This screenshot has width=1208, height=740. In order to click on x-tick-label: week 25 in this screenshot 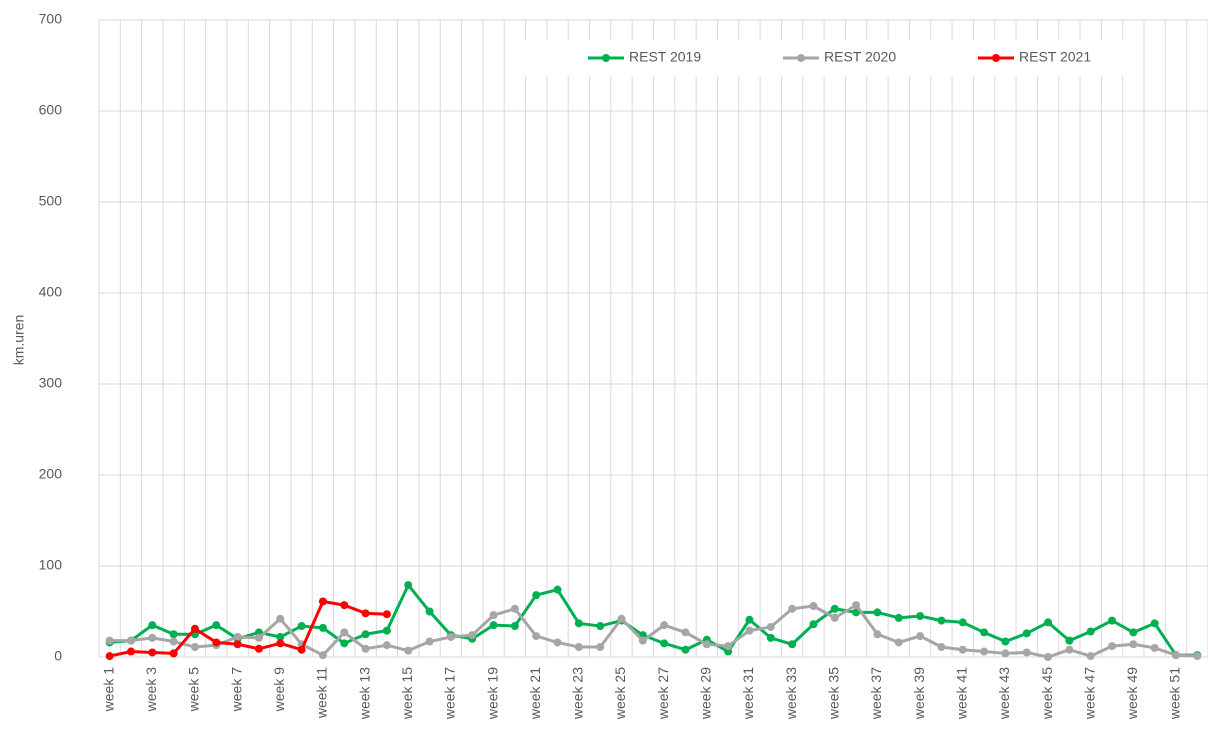, I will do `click(620, 693)`.